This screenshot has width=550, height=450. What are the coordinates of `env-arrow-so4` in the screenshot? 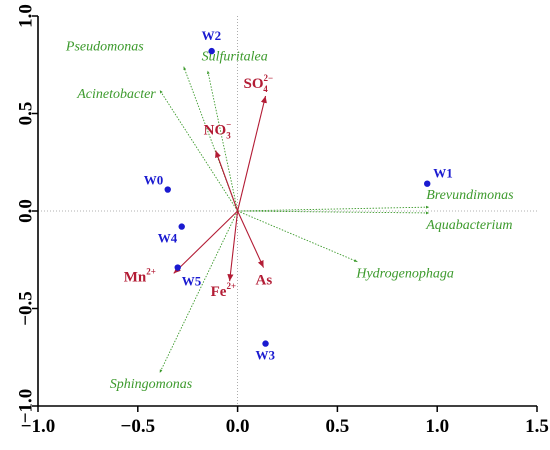 It's located at (252, 153).